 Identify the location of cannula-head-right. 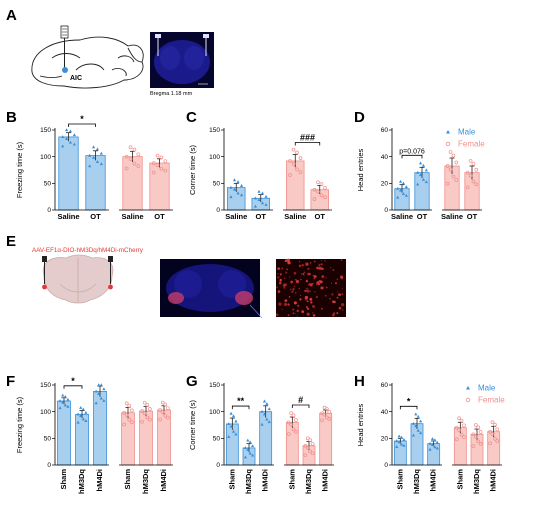
(206, 36).